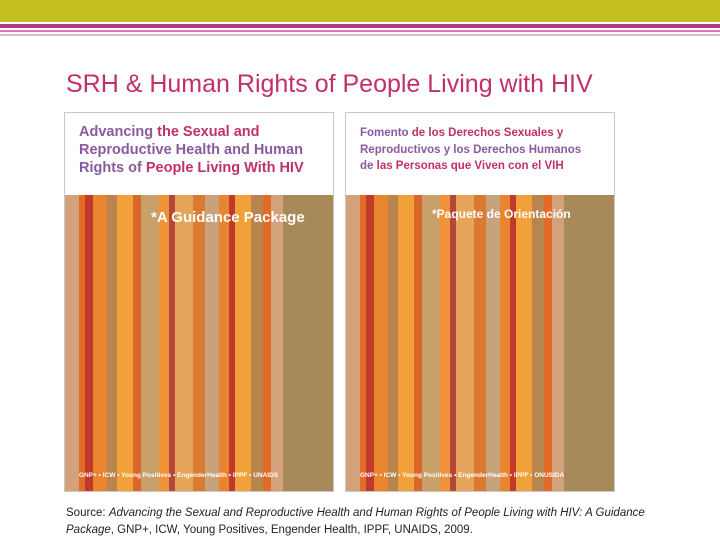 The height and width of the screenshot is (540, 720). Describe the element at coordinates (228, 217) in the screenshot. I see `cover-subtitle: *A Guidance Package` at that location.